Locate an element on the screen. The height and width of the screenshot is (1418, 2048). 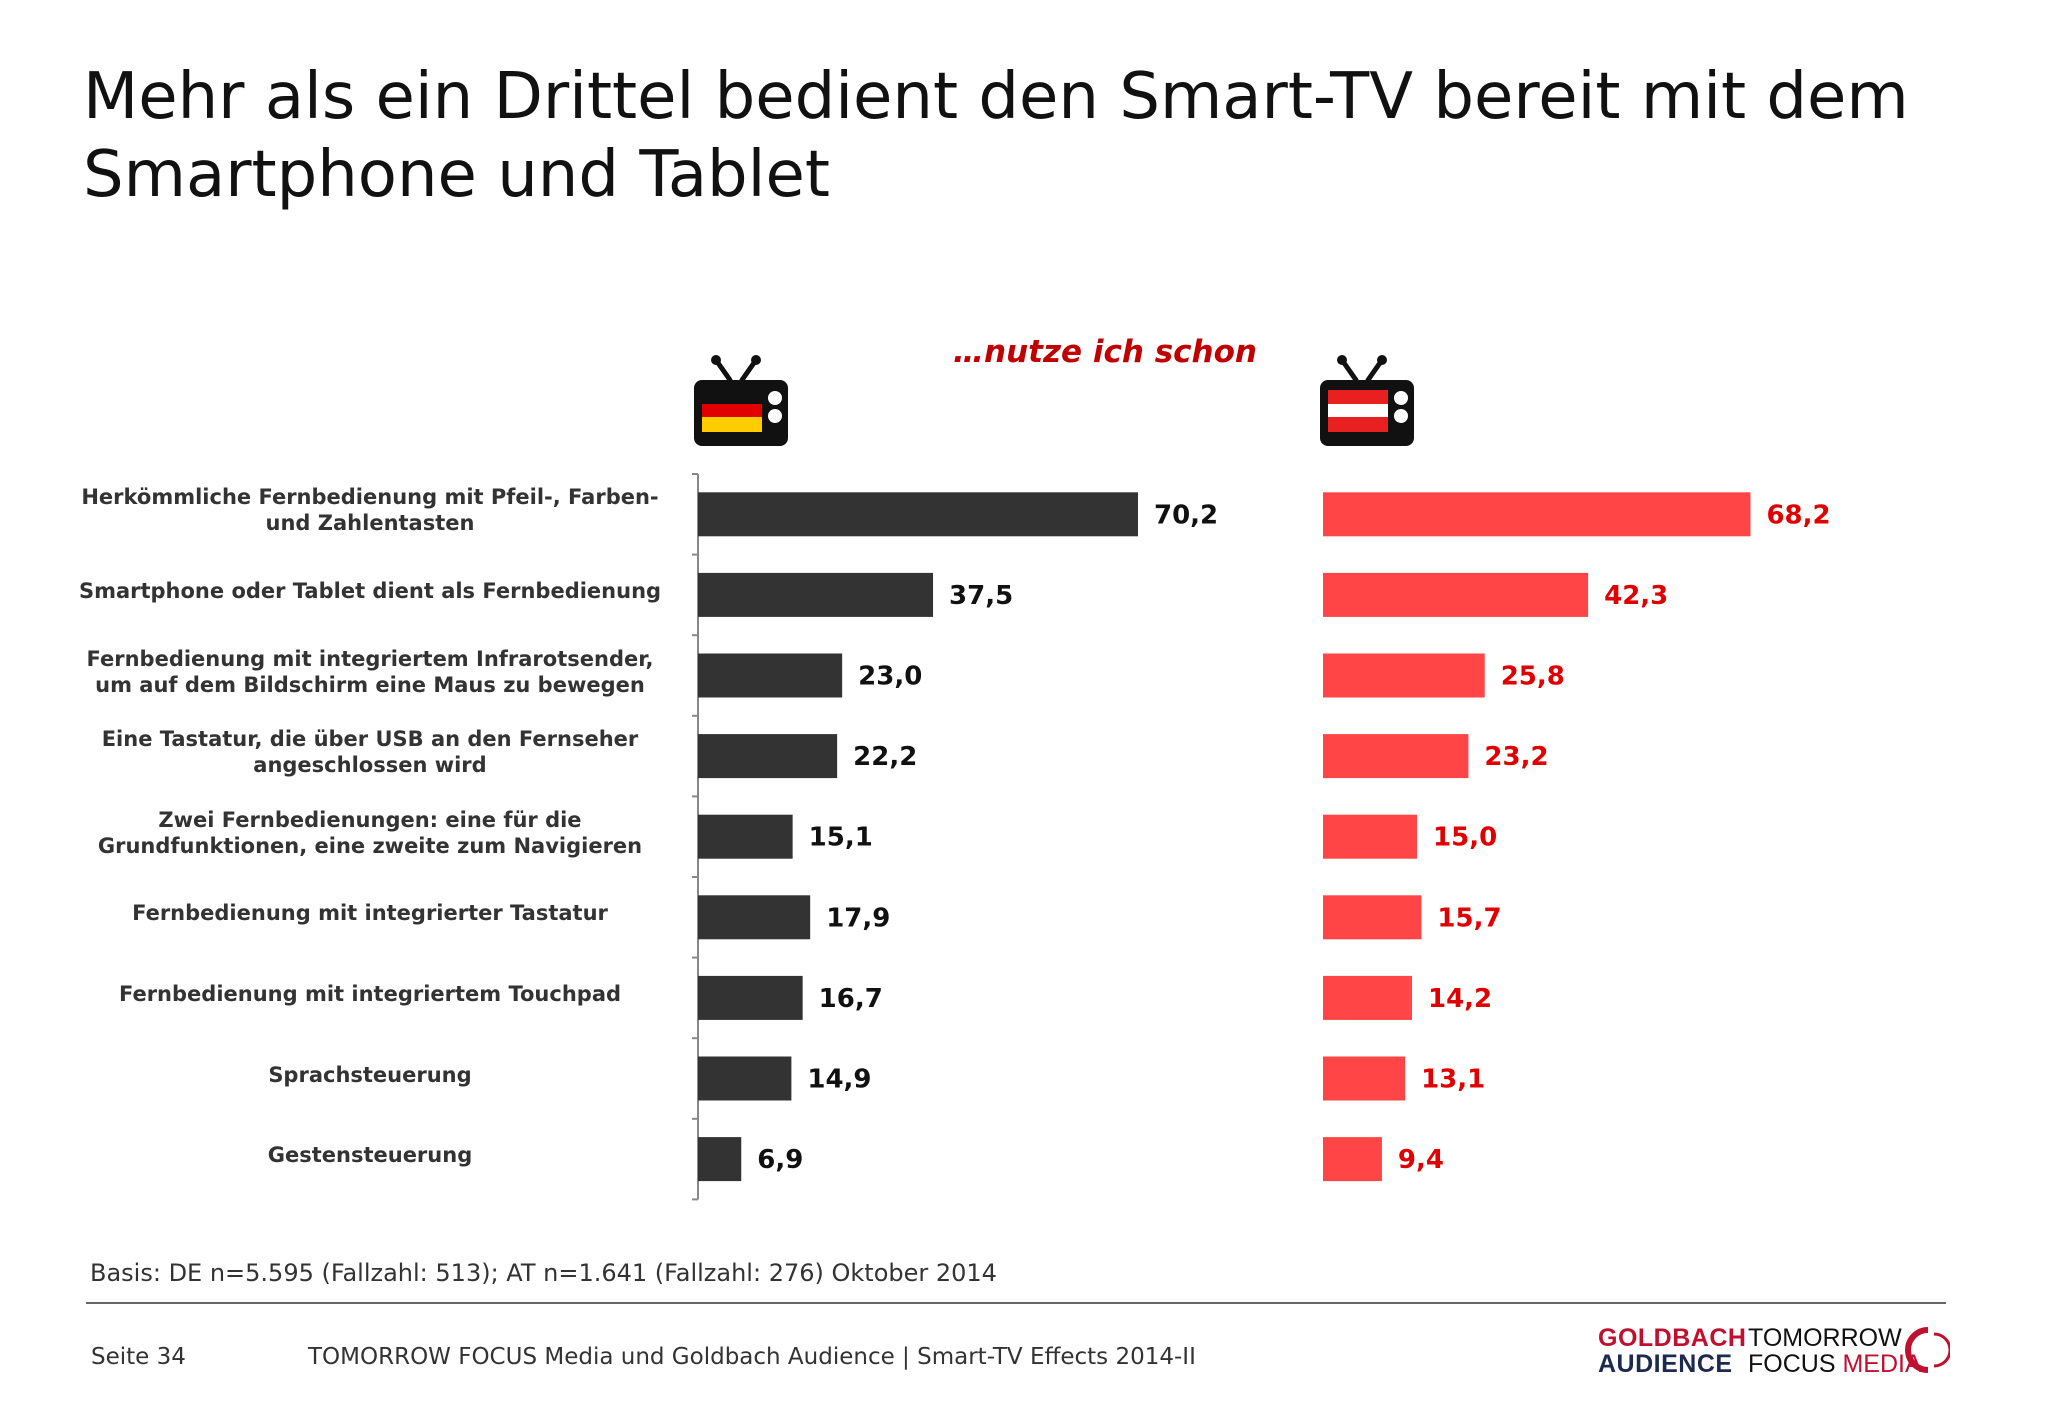
category-label-8: Gestensteuerung is located at coordinates (370, 1155).